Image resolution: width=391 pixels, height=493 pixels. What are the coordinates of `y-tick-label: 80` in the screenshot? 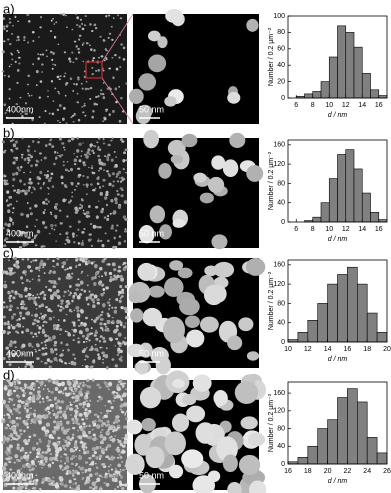 It's located at (281, 428).